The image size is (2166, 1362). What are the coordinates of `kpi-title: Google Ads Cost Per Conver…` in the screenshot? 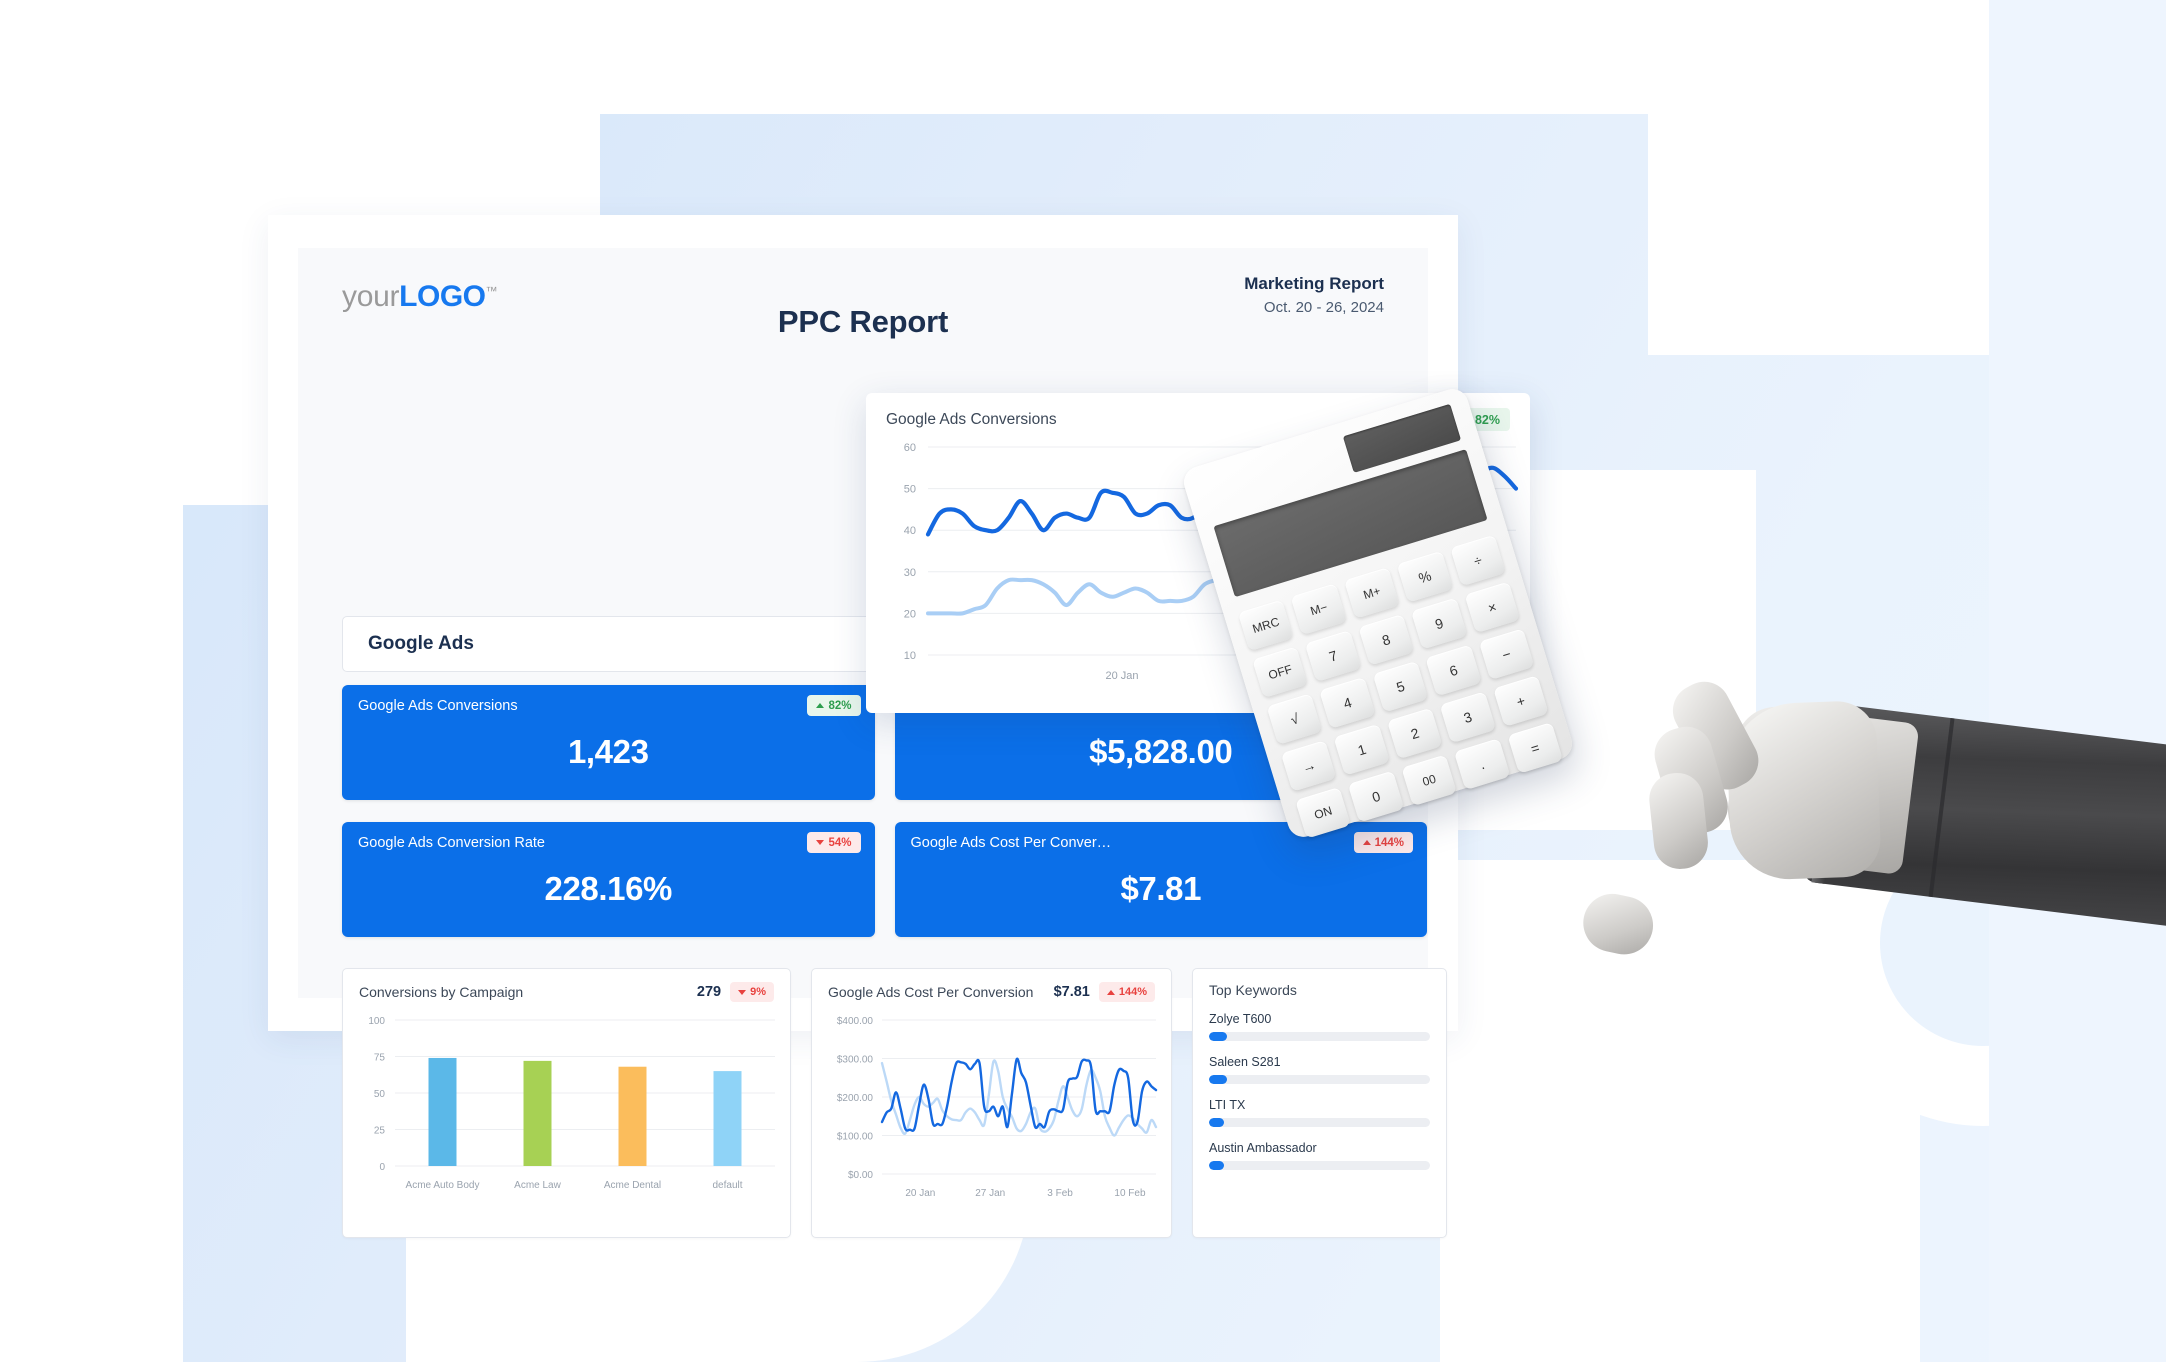 It's located at (1011, 843).